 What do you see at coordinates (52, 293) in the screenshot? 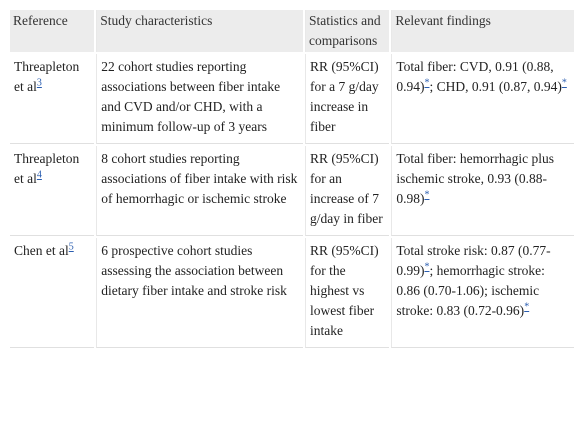
I see `table-cell: Chen et al5` at bounding box center [52, 293].